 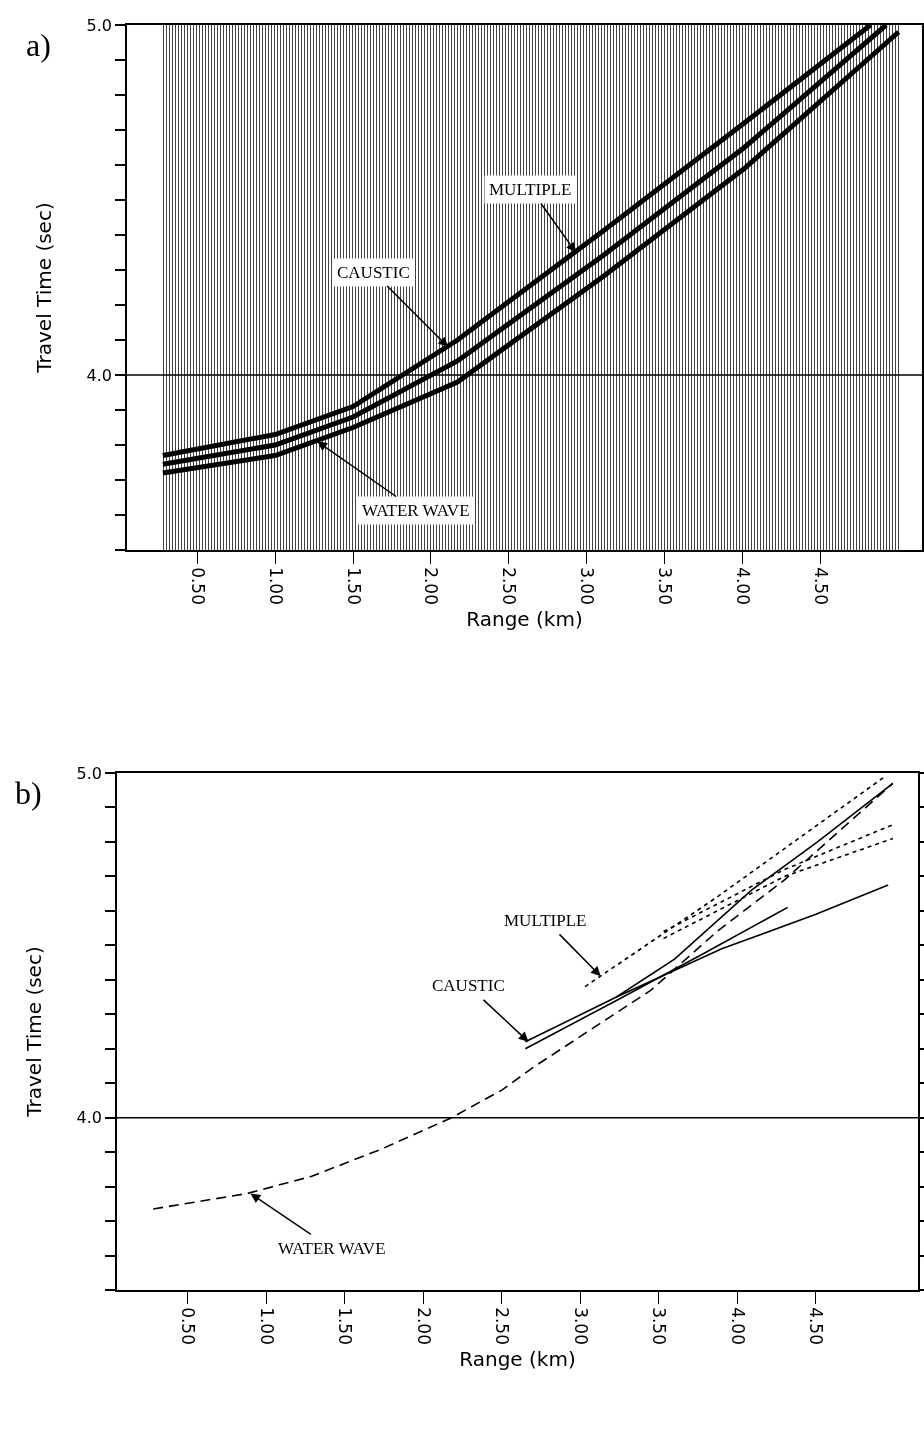 What do you see at coordinates (38, 45) in the screenshot?
I see `text: a)` at bounding box center [38, 45].